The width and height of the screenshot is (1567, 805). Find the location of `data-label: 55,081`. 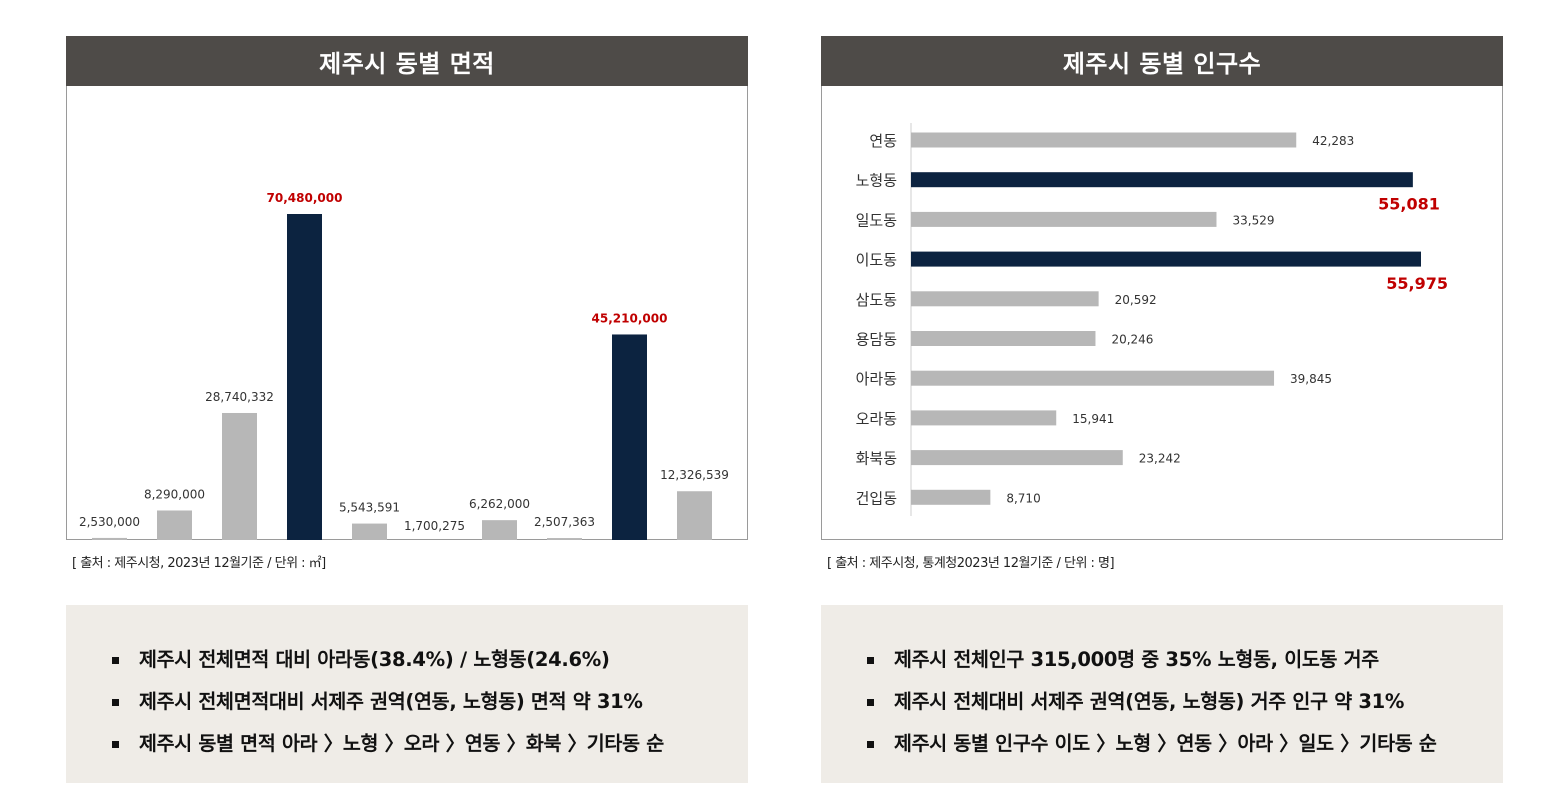

data-label: 55,081 is located at coordinates (1409, 204).